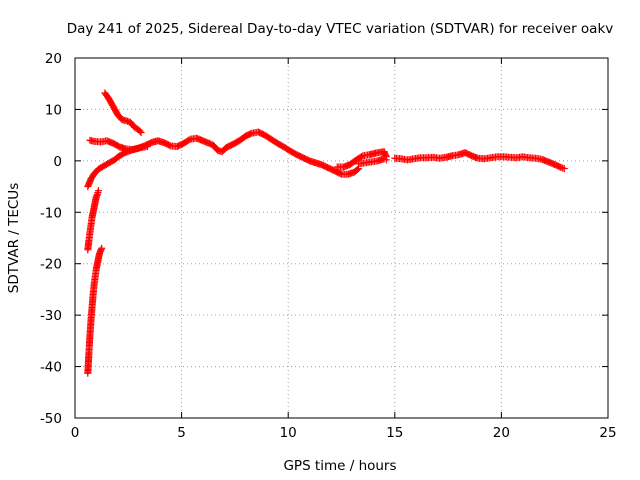  I want to click on y-tick-label: 20, so click(53, 59).